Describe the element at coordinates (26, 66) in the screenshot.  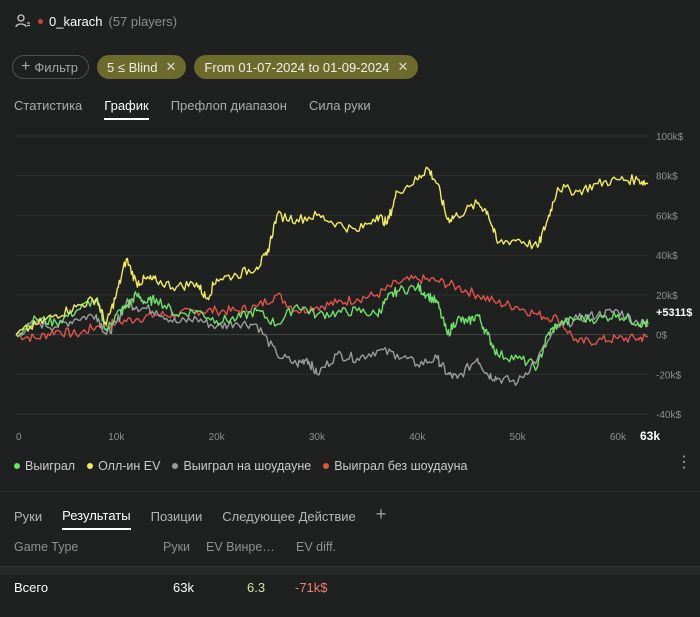
I see `plus-icon: +` at that location.